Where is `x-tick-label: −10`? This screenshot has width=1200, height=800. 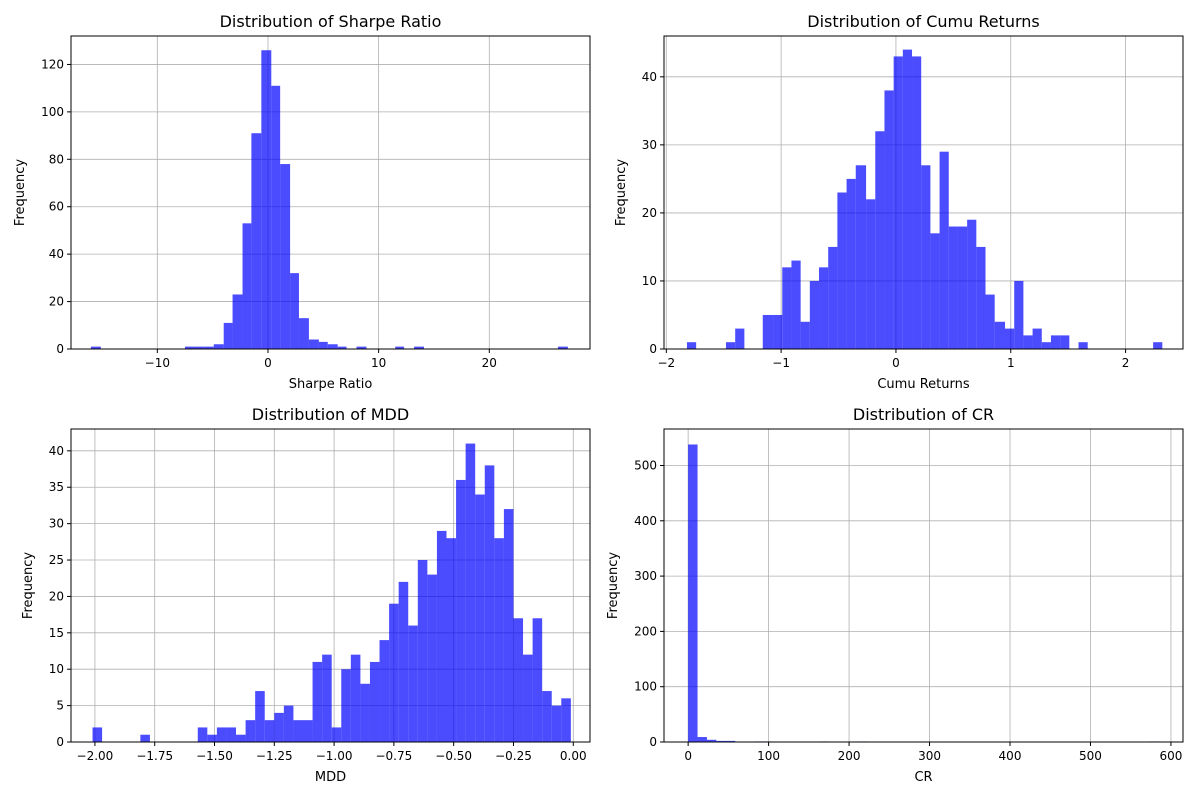
x-tick-label: −10 is located at coordinates (157, 363).